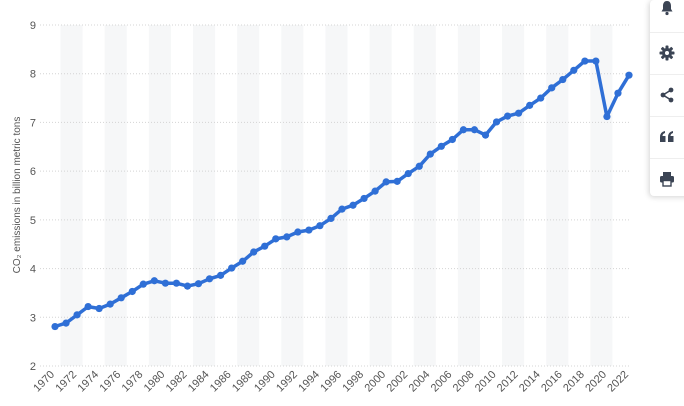 Image resolution: width=684 pixels, height=406 pixels. Describe the element at coordinates (33, 172) in the screenshot. I see `y-tick-label: 6` at that location.